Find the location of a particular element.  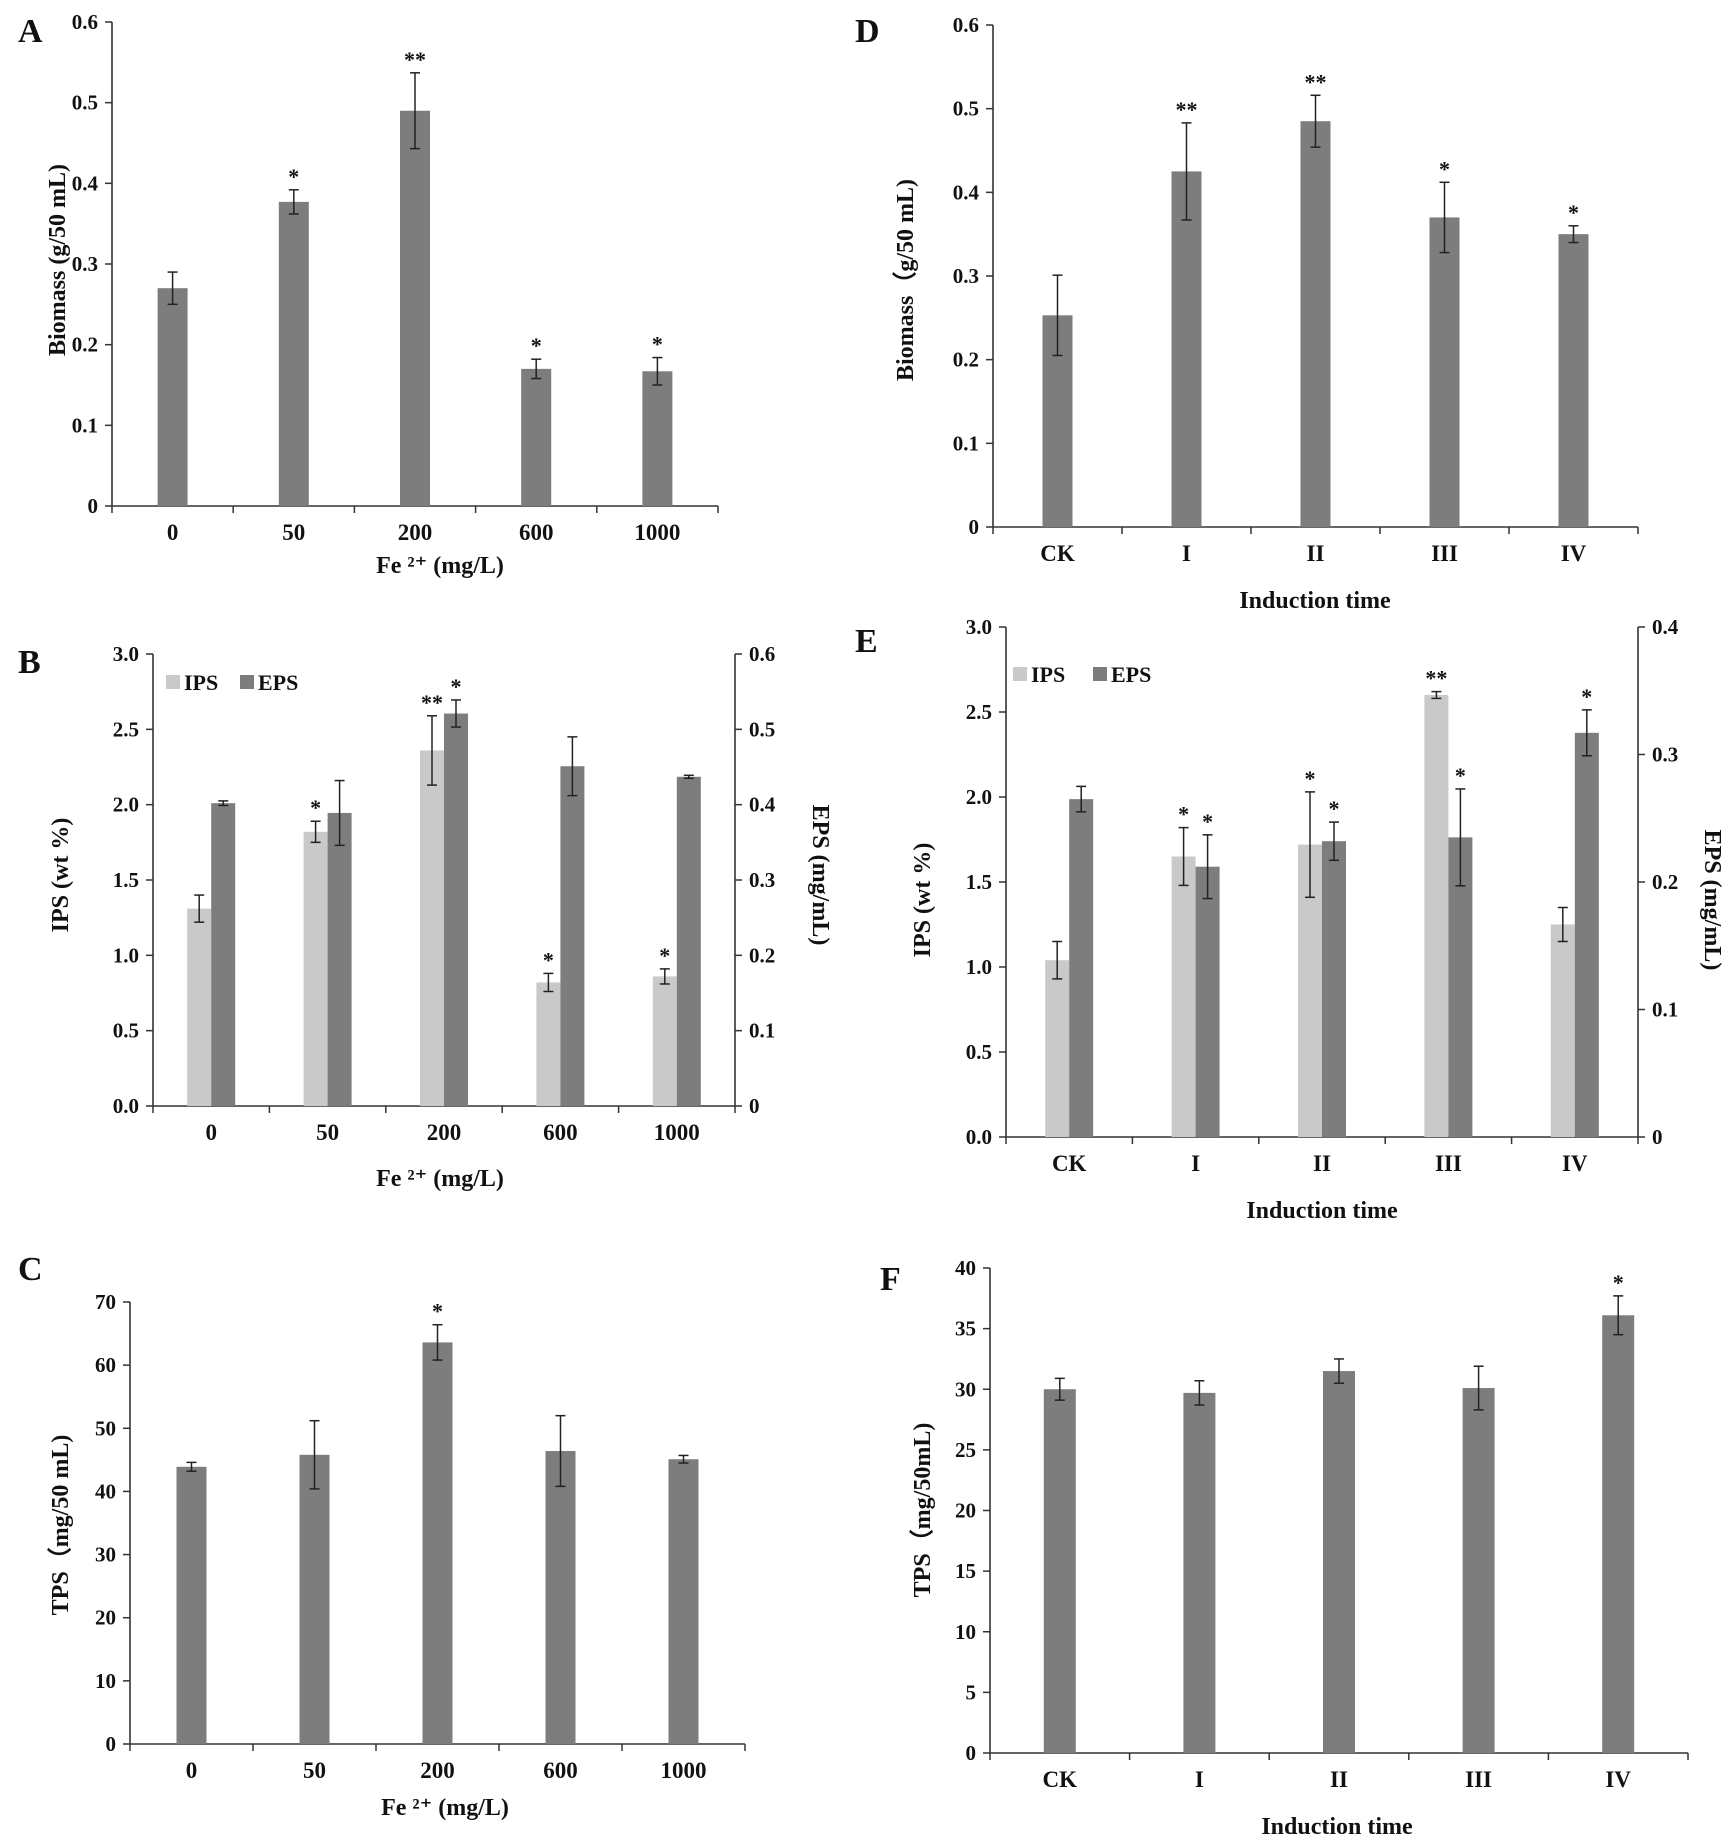

y2-tick-label: 0 is located at coordinates (1657, 1137).